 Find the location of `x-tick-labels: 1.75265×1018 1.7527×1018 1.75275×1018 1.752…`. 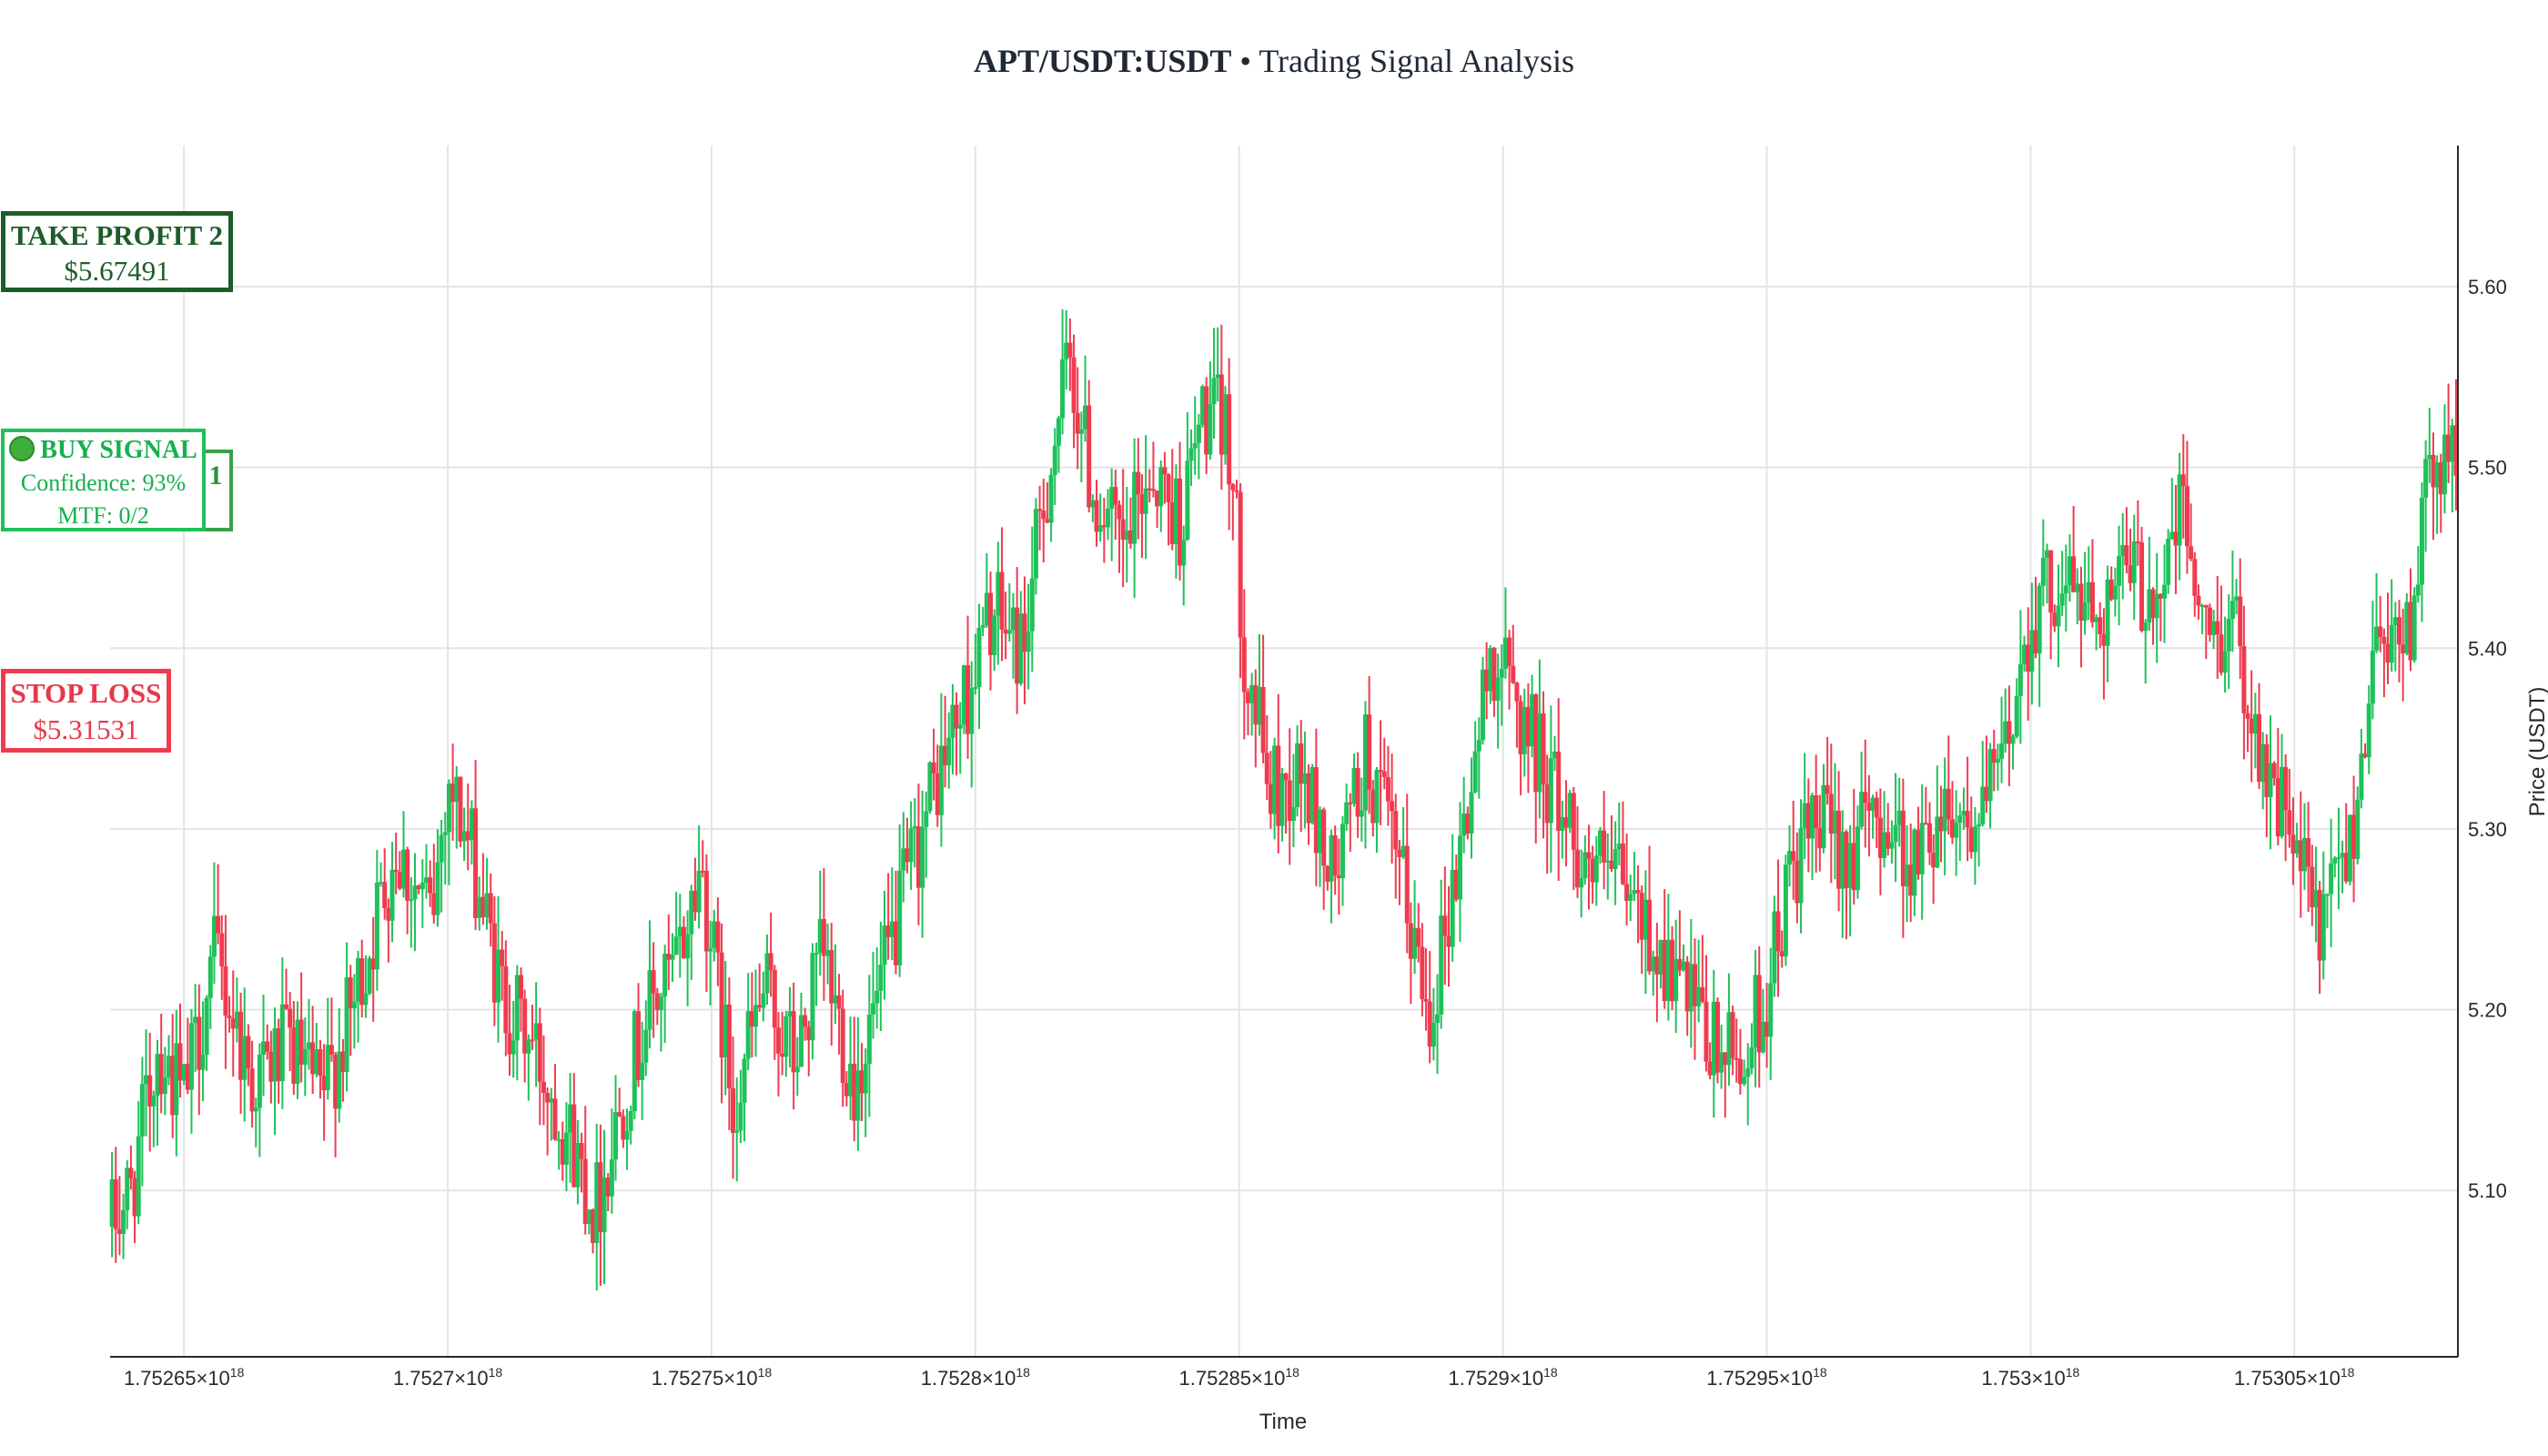

x-tick-labels: 1.75265×1018 1.7527×1018 1.75275×1018 1.752… is located at coordinates (1240, 1378).